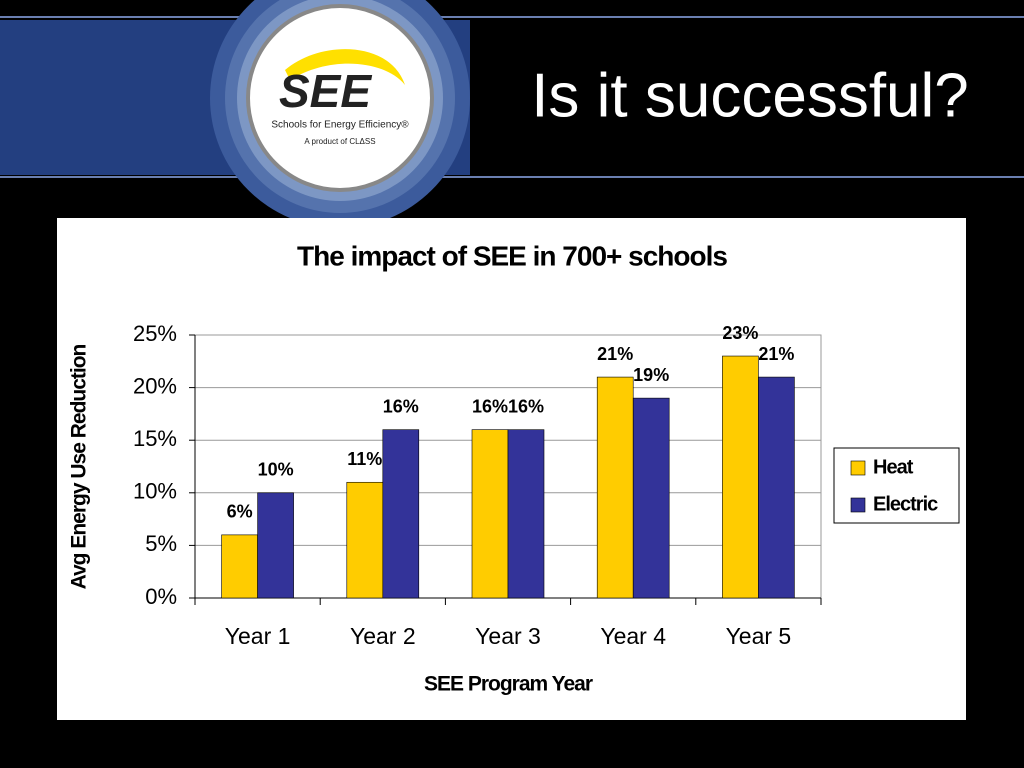  Describe the element at coordinates (240, 512) in the screenshot. I see `value-label: 6%` at that location.